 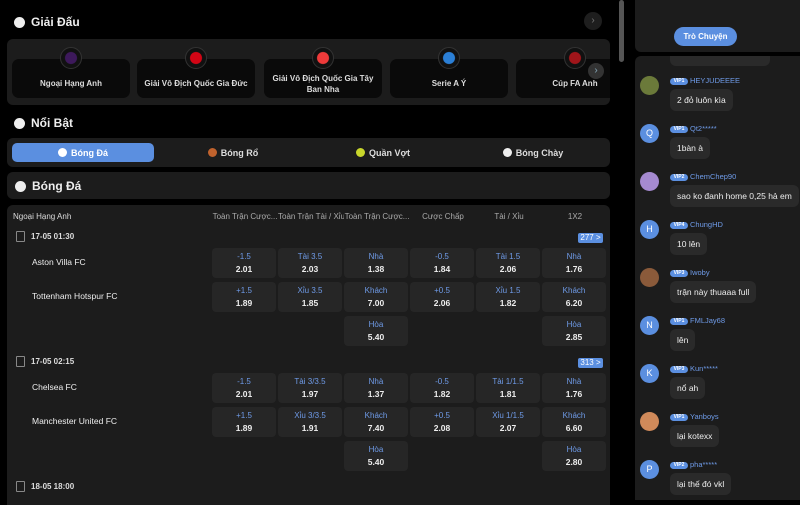 I want to click on odds-cell: -0.5 1.84, so click(x=442, y=263).